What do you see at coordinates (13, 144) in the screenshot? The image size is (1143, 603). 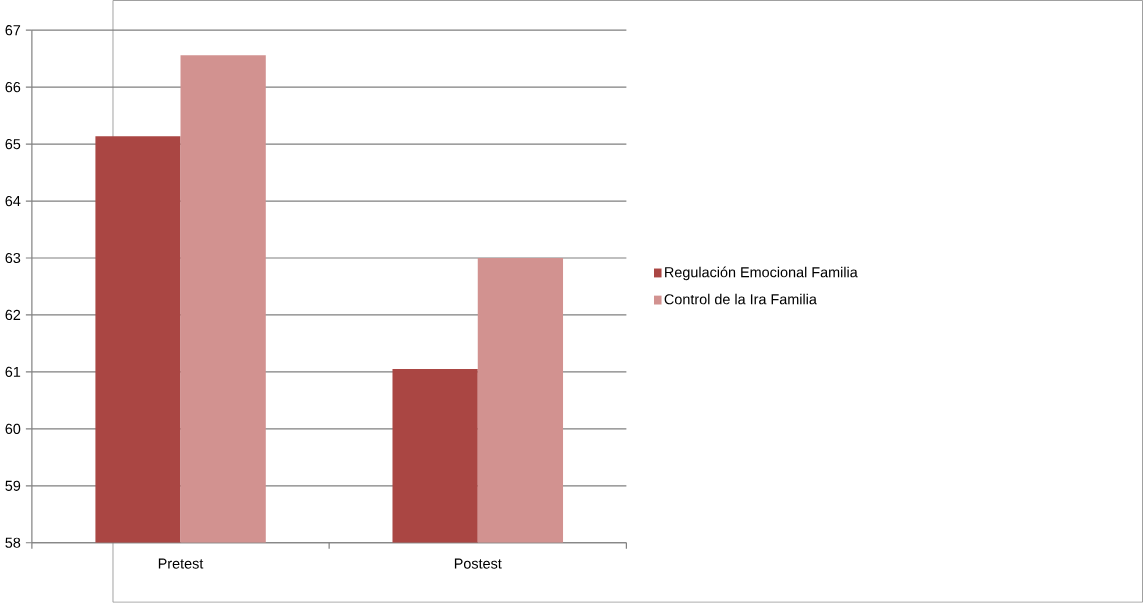 I see `y-tick-label: 65` at bounding box center [13, 144].